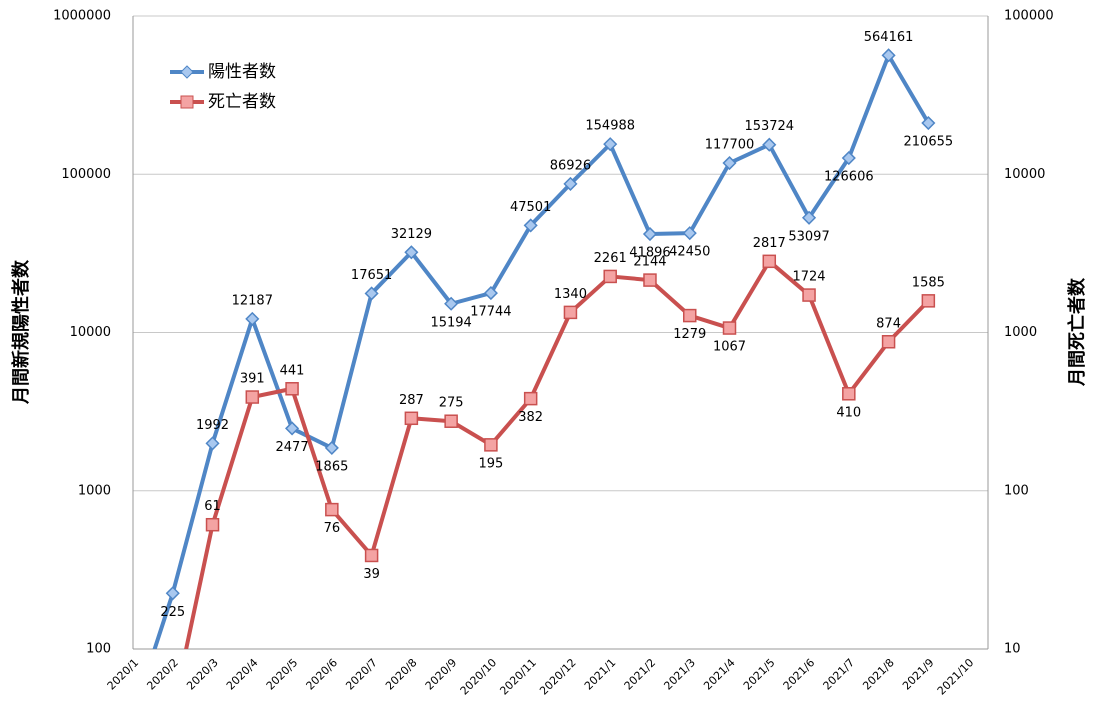 The image size is (1099, 712). What do you see at coordinates (94, 490) in the screenshot?
I see `y-tick-label: 1000` at bounding box center [94, 490].